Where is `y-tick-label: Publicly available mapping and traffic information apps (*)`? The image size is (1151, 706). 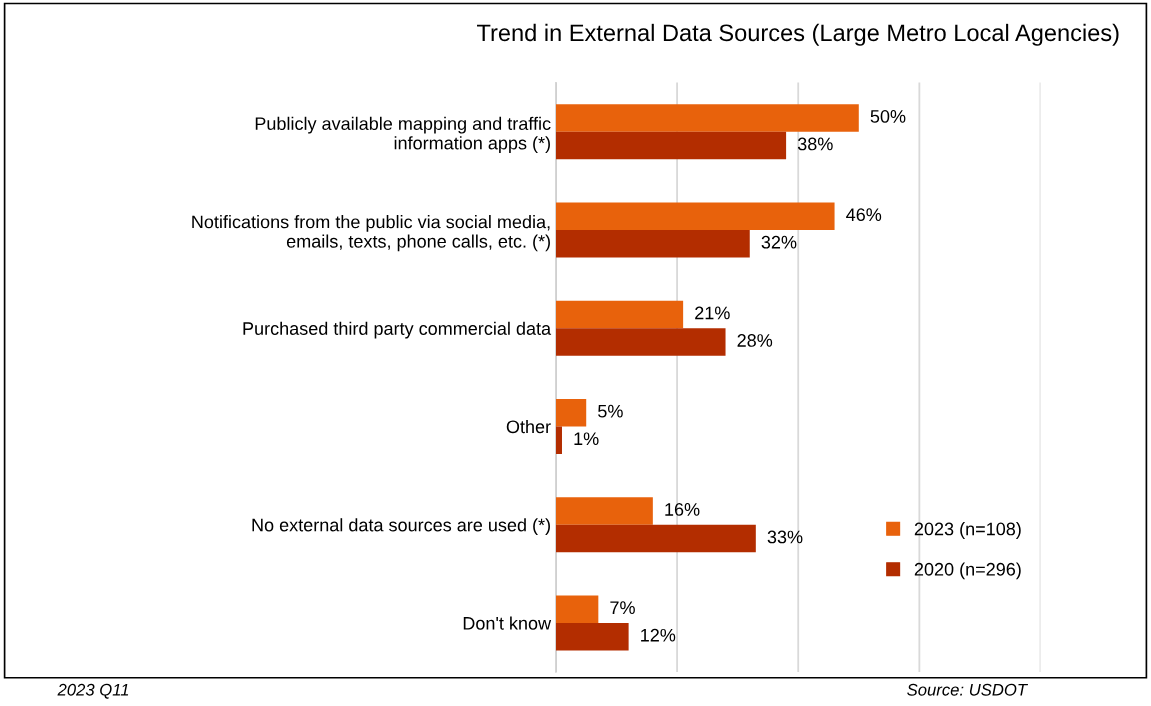 y-tick-label: Publicly available mapping and traffic information apps (*) is located at coordinates (403, 135).